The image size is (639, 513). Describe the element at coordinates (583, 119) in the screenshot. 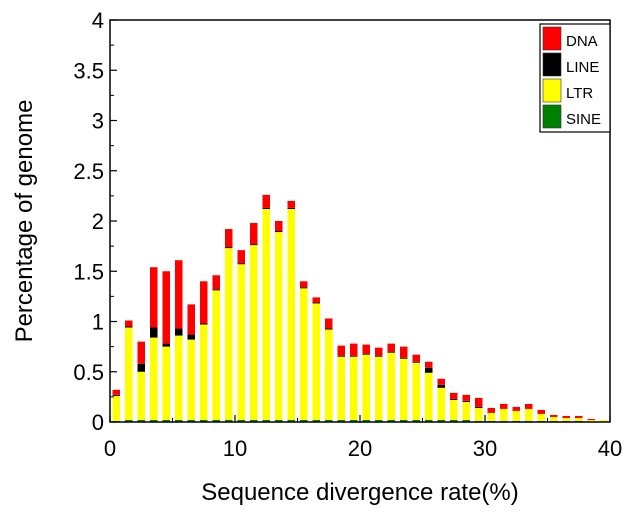

I see `legend-label-sine: SINE` at that location.